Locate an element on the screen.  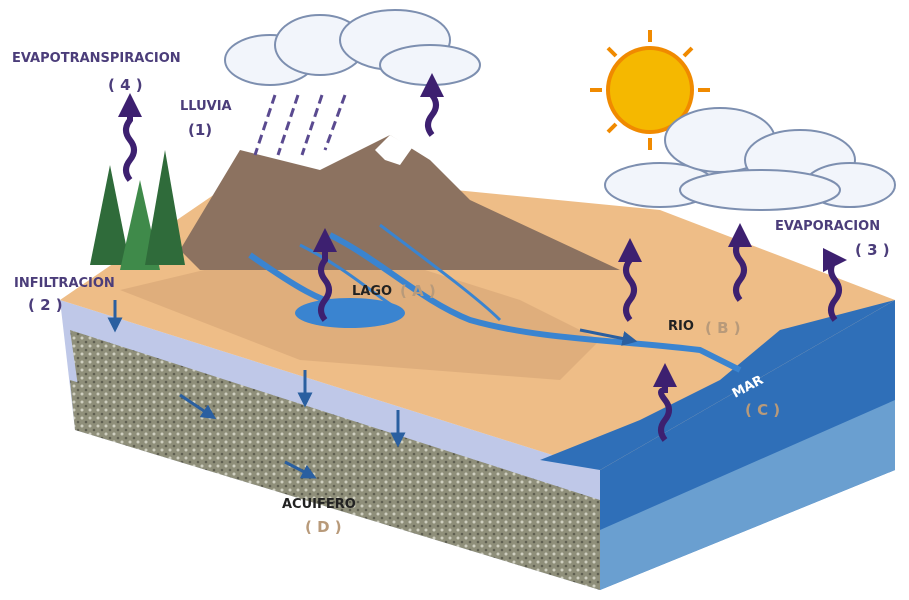
label: RIO is located at coordinates (681, 326).